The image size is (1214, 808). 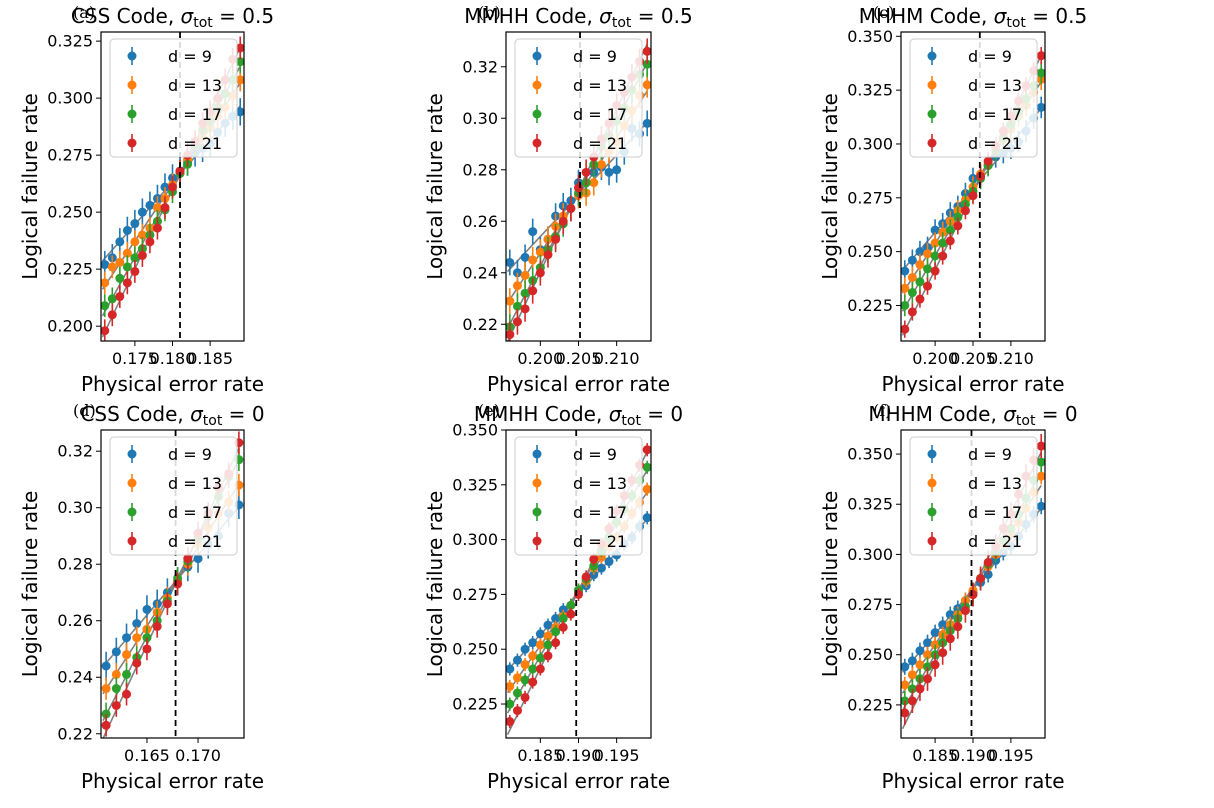 What do you see at coordinates (258, 414) in the screenshot?
I see `sigma-value: 0` at bounding box center [258, 414].